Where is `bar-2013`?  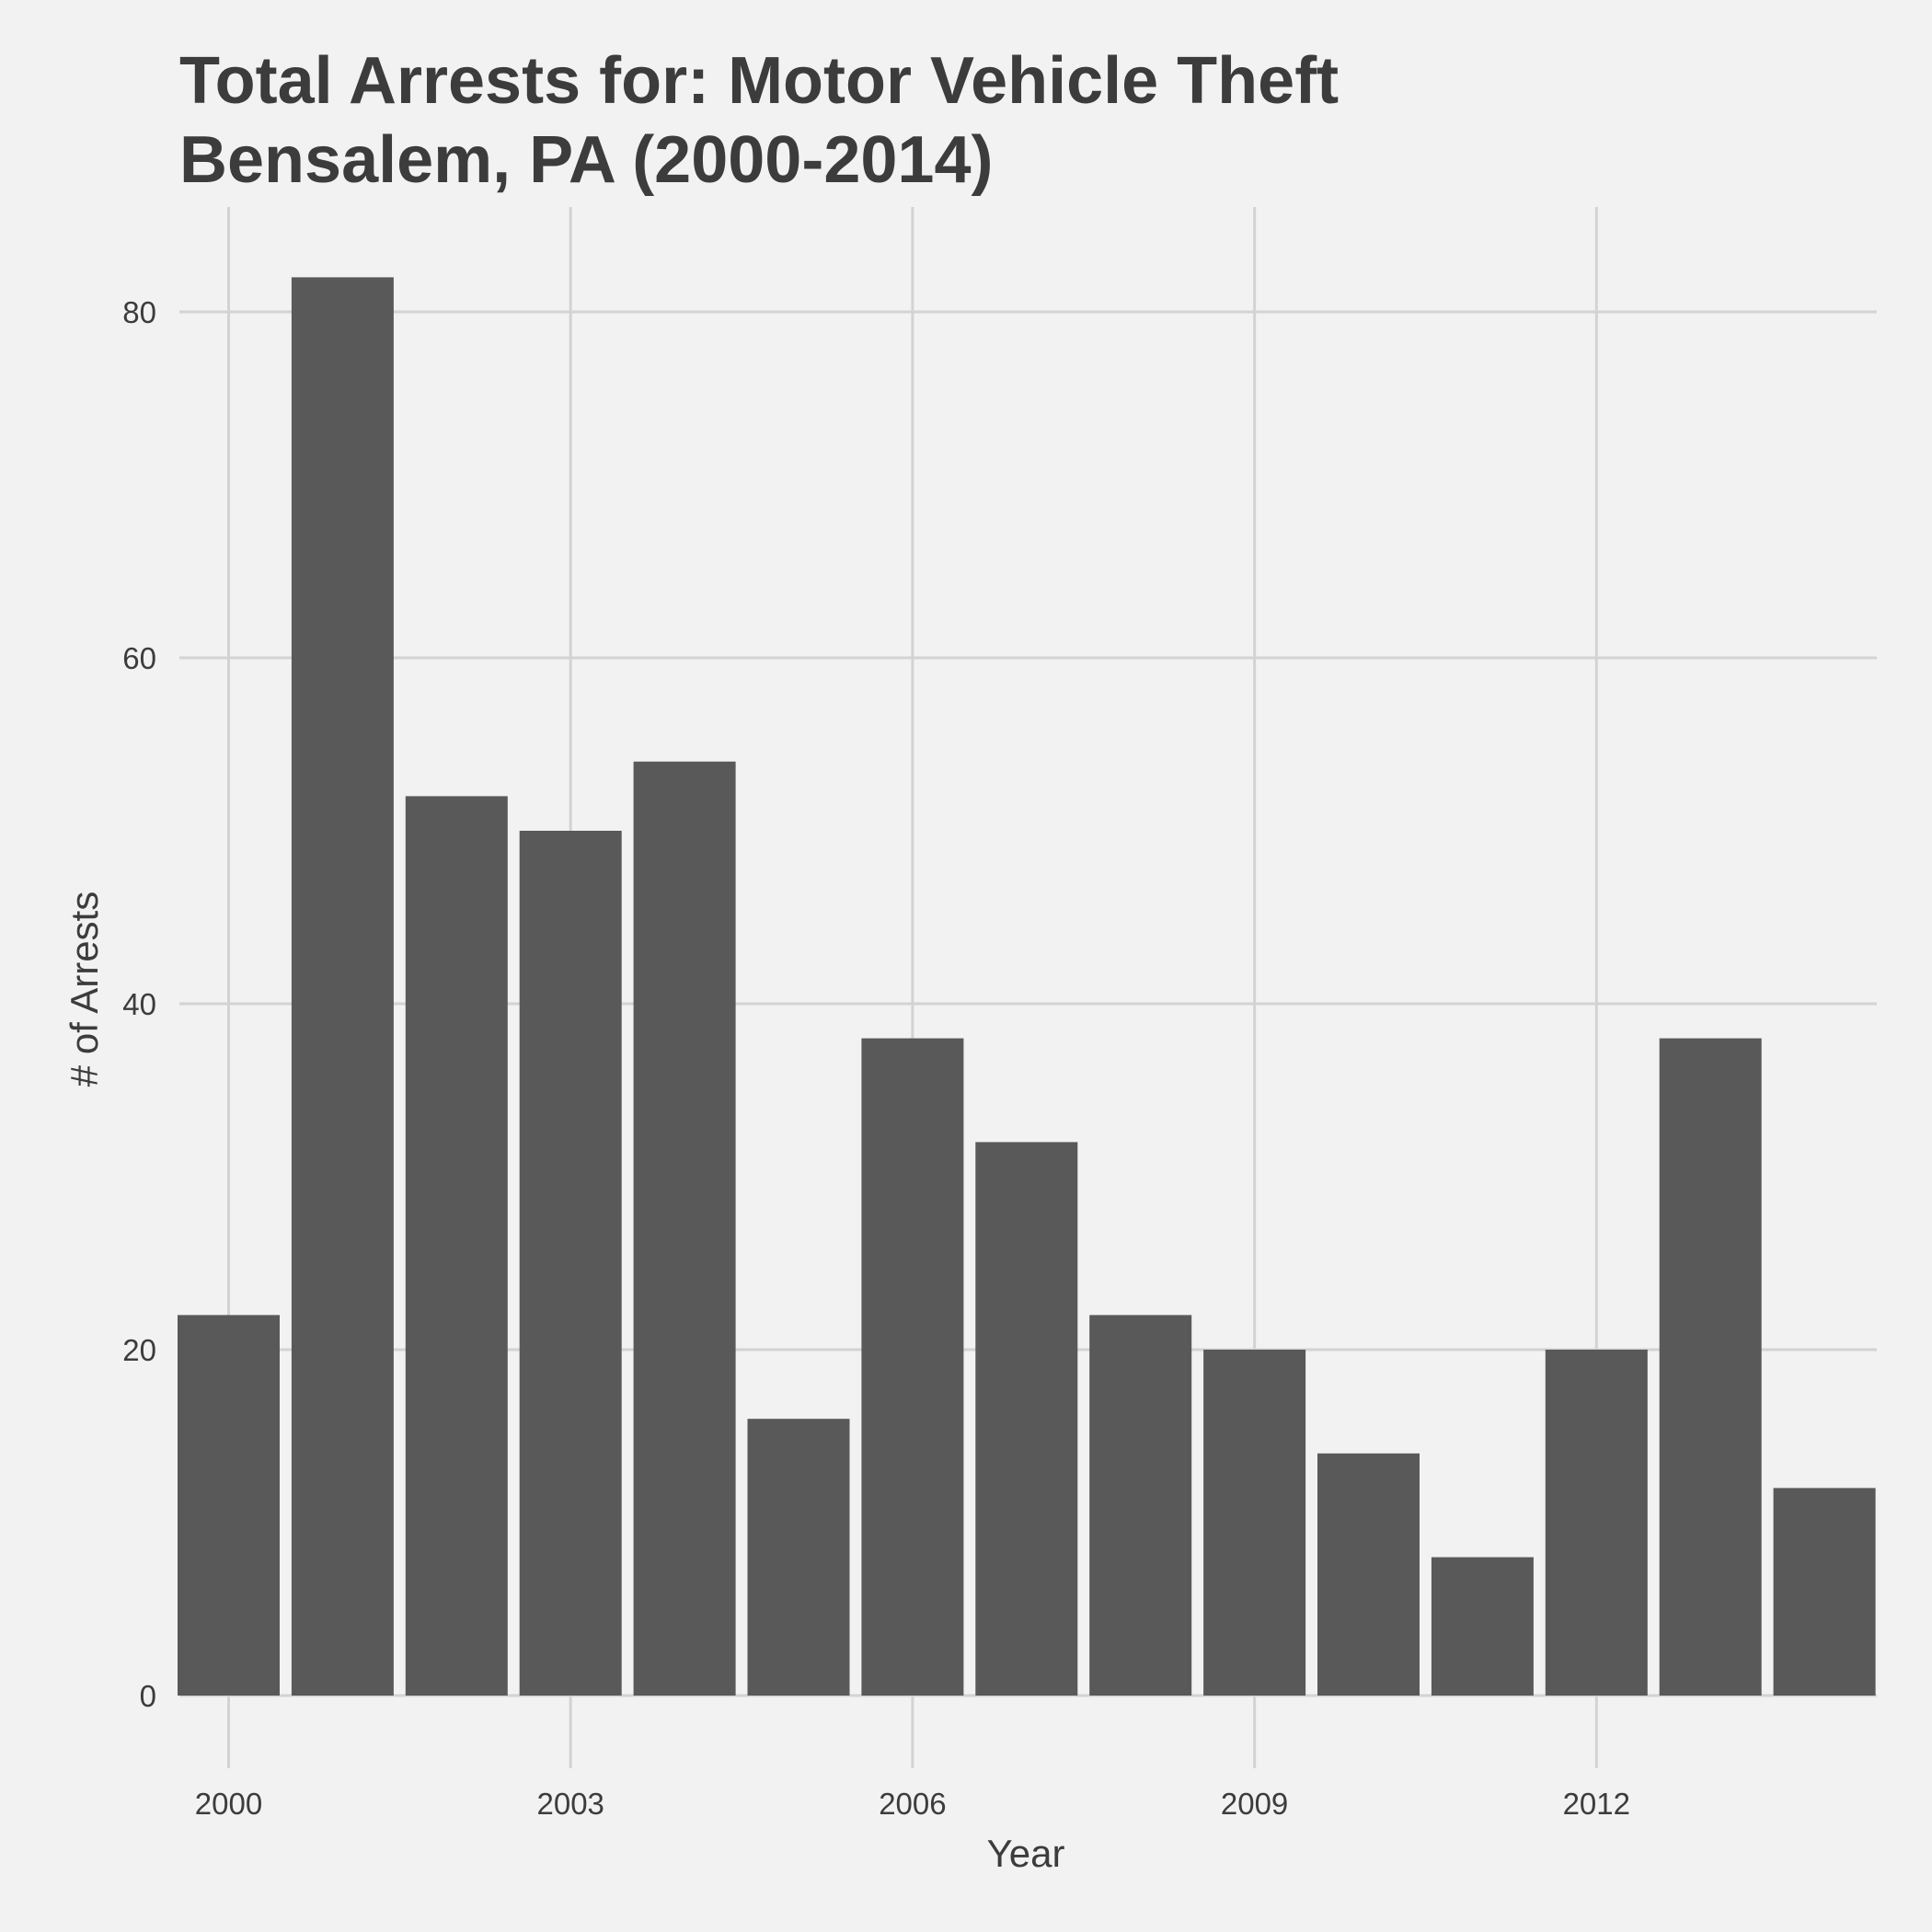 bar-2013 is located at coordinates (1710, 1367).